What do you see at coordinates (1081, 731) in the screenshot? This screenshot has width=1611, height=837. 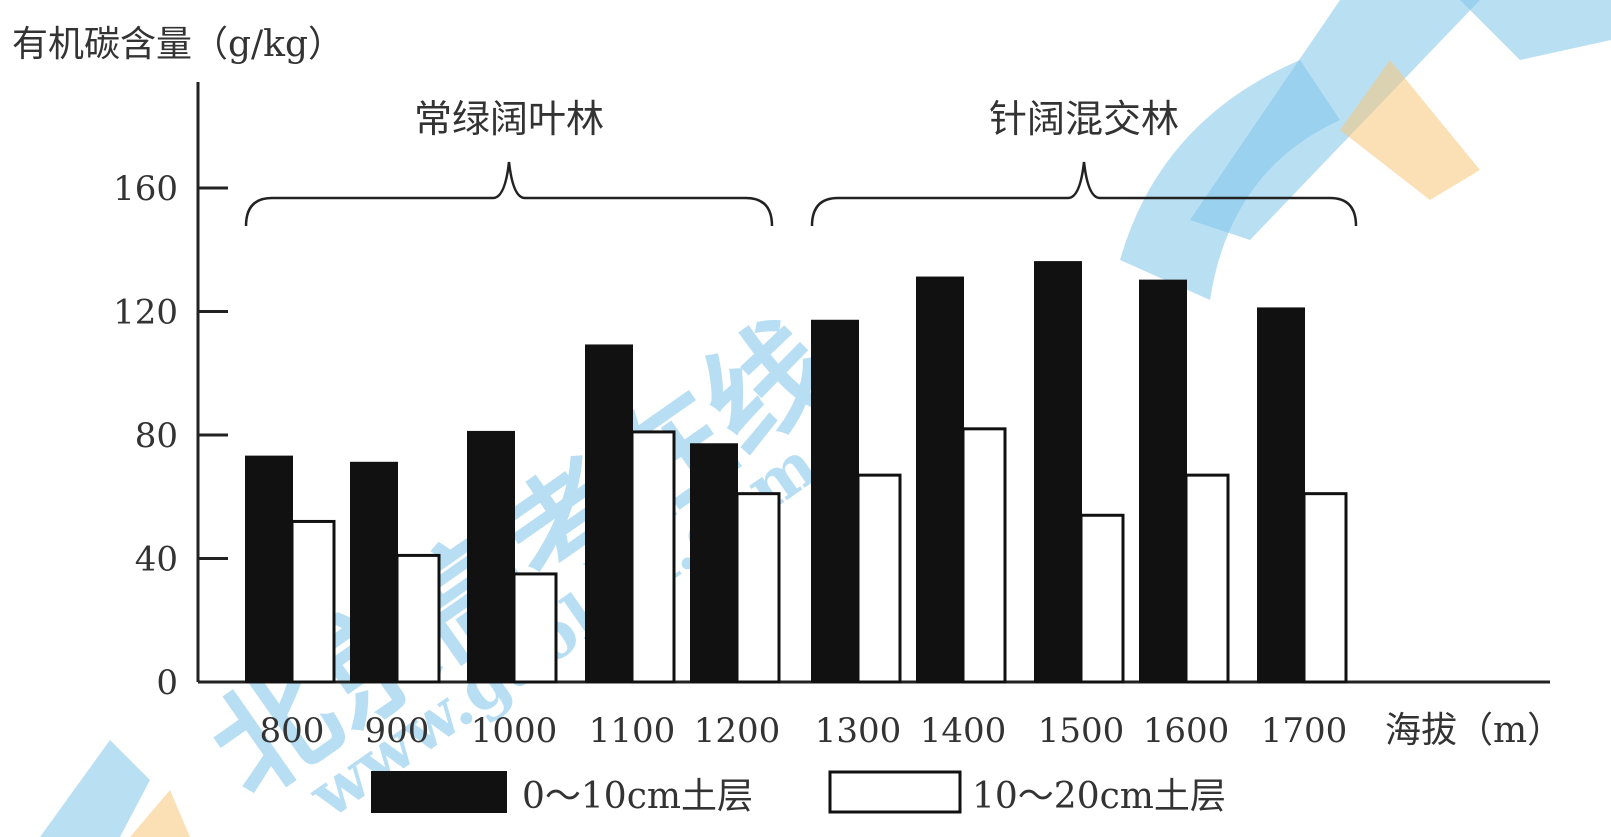 I see `x-tick-label: 1500` at bounding box center [1081, 731].